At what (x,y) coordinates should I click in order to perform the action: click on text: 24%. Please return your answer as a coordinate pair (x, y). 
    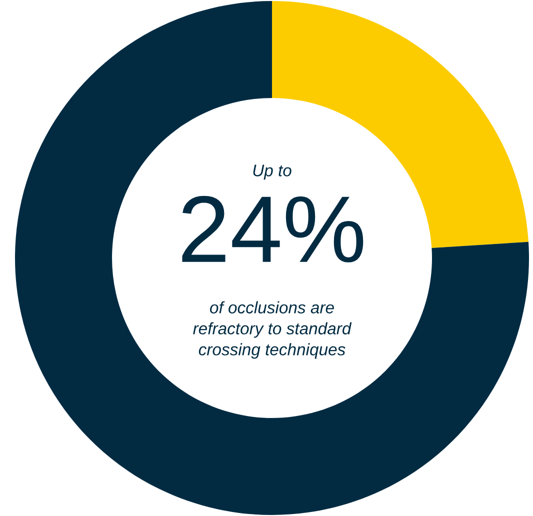
    Looking at the image, I should click on (273, 229).